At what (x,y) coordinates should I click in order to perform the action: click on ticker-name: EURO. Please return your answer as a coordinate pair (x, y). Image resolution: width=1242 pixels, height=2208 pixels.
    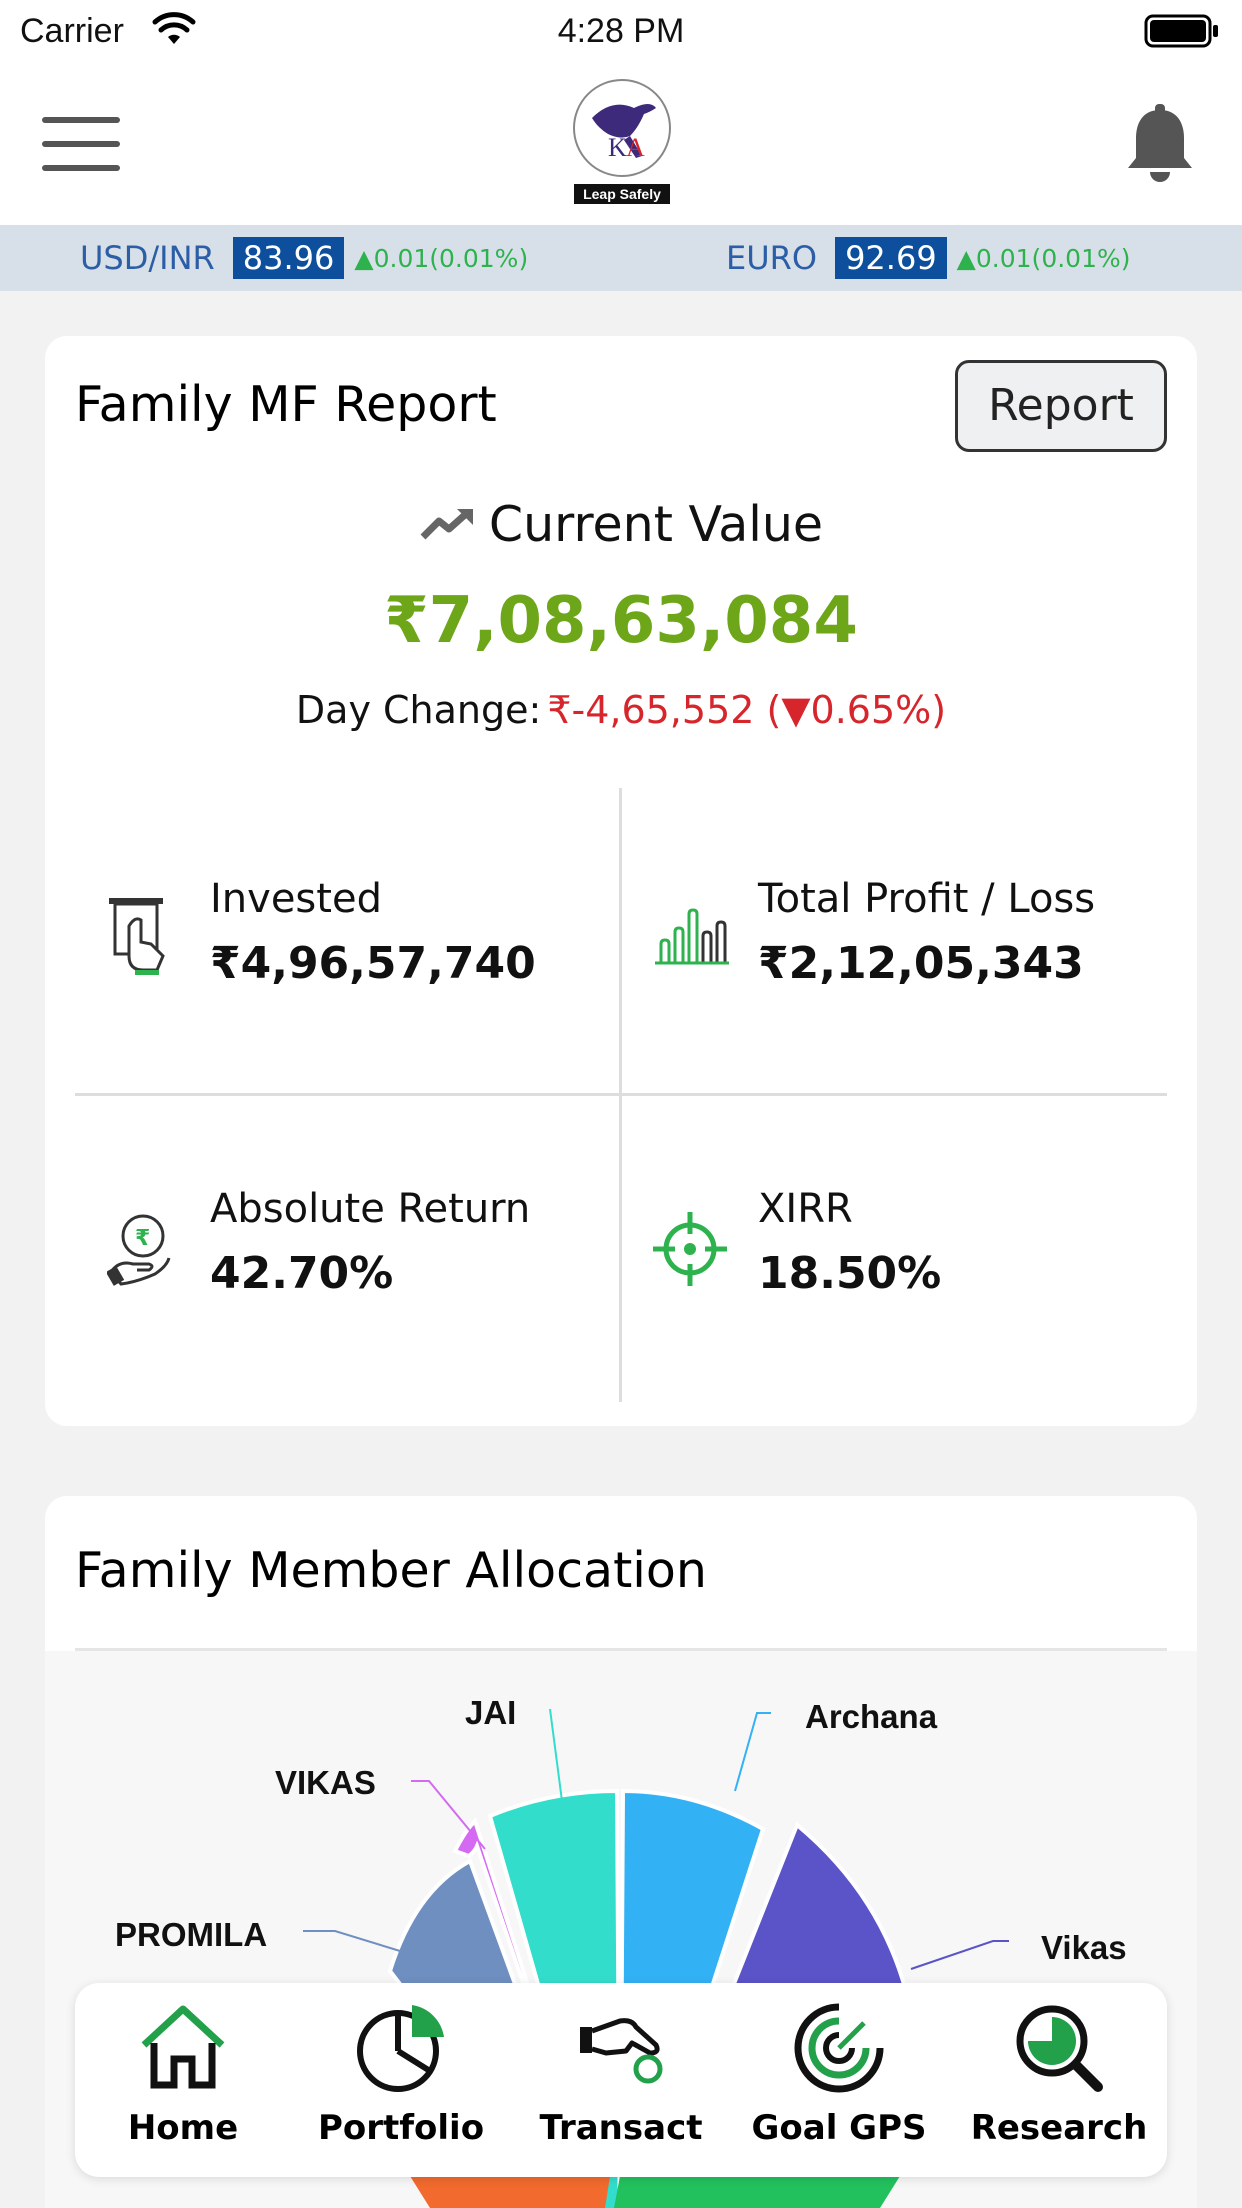
    Looking at the image, I should click on (772, 258).